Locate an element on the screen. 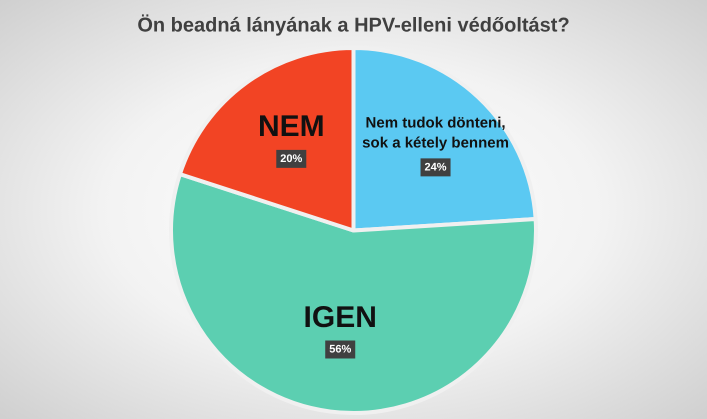  data-label: 56% is located at coordinates (340, 350).